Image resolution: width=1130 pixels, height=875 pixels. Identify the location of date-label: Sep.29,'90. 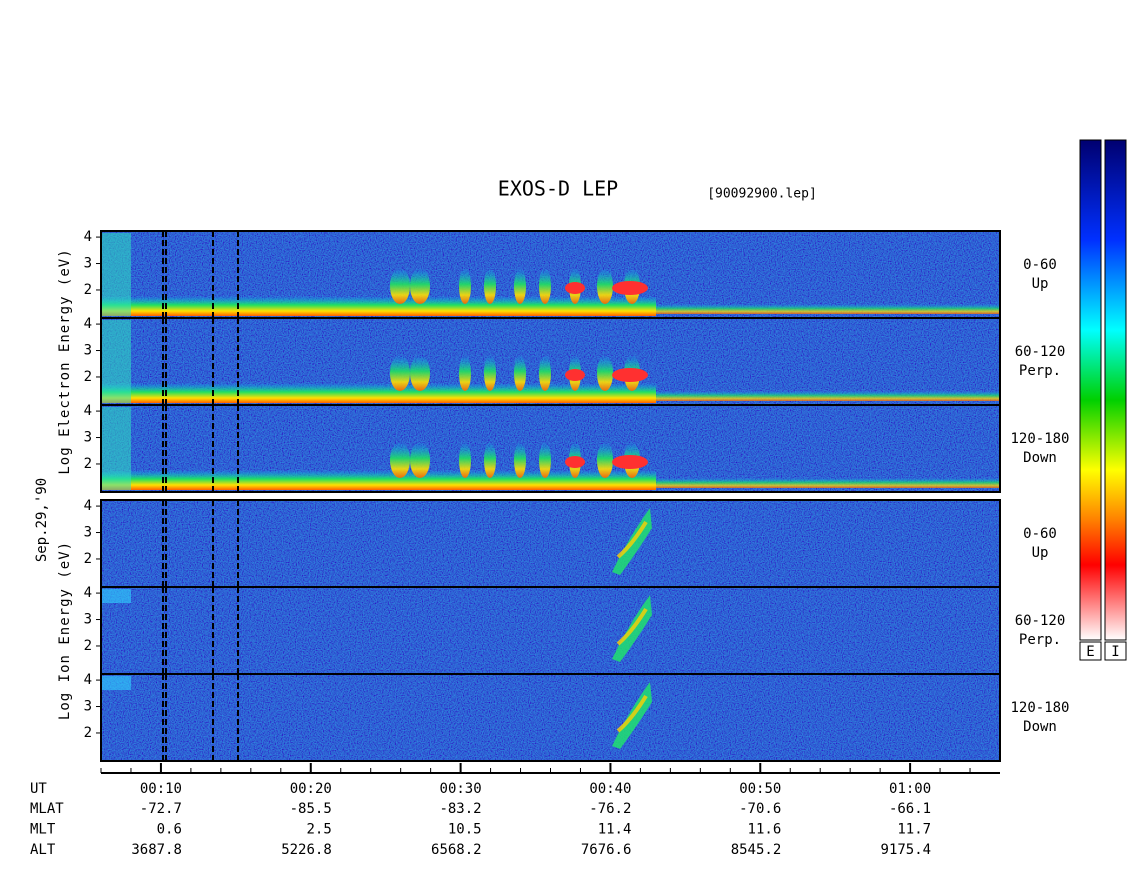
(42, 520).